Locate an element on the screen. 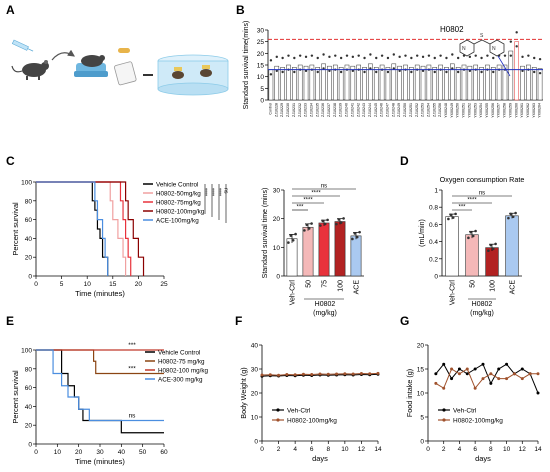 This screenshot has height=472, width=550. x-tick-label: Control is located at coordinates (271, 109).